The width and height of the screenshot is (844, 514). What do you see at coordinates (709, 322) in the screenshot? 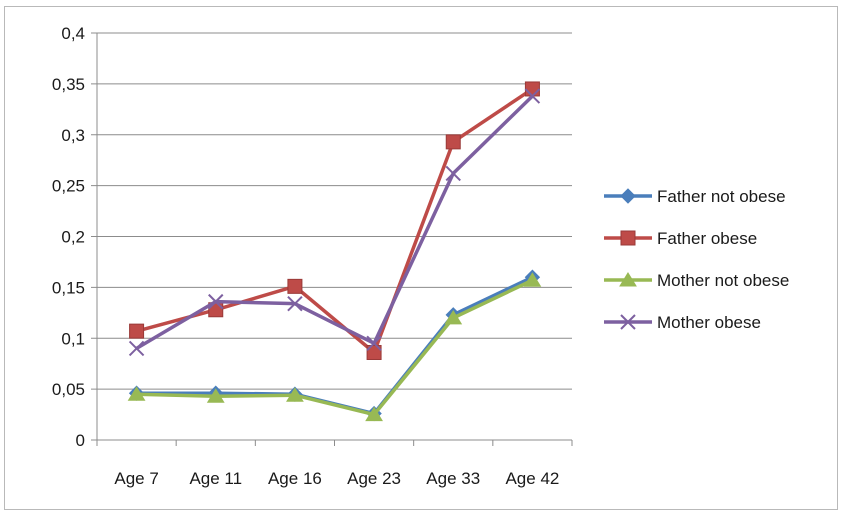
I see `legend-label-mother-obese: Mother obese` at bounding box center [709, 322].